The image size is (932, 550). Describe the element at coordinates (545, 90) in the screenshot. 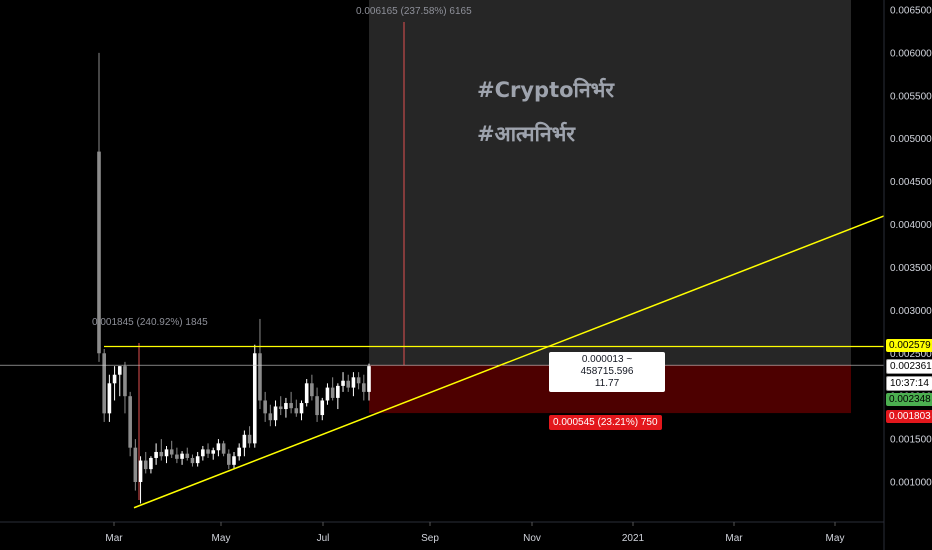

I see `hashtag-cryptonirbhar: #Cryptoनिर्भर` at that location.